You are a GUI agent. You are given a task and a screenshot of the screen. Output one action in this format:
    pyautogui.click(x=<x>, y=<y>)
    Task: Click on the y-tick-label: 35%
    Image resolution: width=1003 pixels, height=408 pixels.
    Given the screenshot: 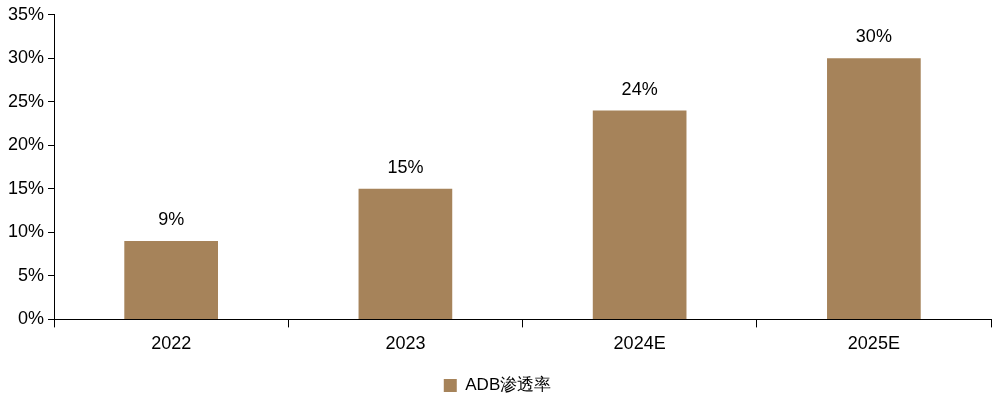 What is the action you would take?
    pyautogui.click(x=26, y=13)
    